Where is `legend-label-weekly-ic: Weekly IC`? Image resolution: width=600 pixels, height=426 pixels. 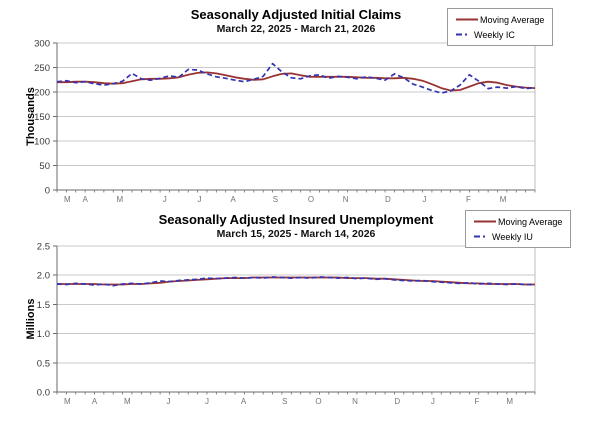
legend-label-weekly-ic: Weekly IC is located at coordinates (494, 34).